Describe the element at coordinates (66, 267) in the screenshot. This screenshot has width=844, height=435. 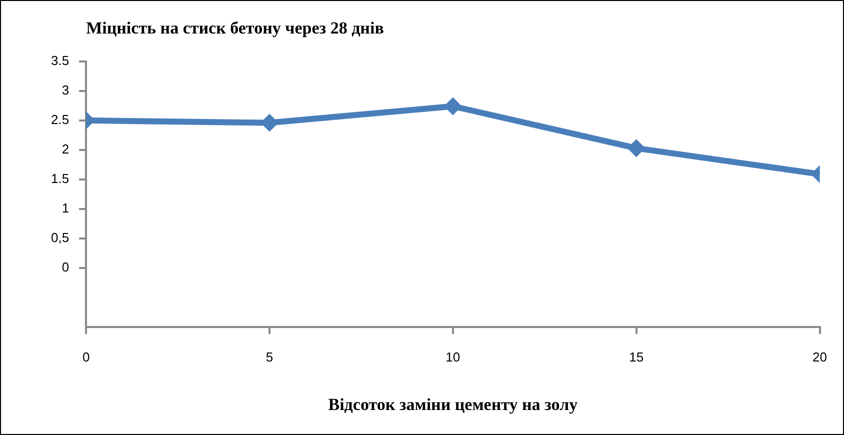
I see `y-tick-label: 0` at that location.